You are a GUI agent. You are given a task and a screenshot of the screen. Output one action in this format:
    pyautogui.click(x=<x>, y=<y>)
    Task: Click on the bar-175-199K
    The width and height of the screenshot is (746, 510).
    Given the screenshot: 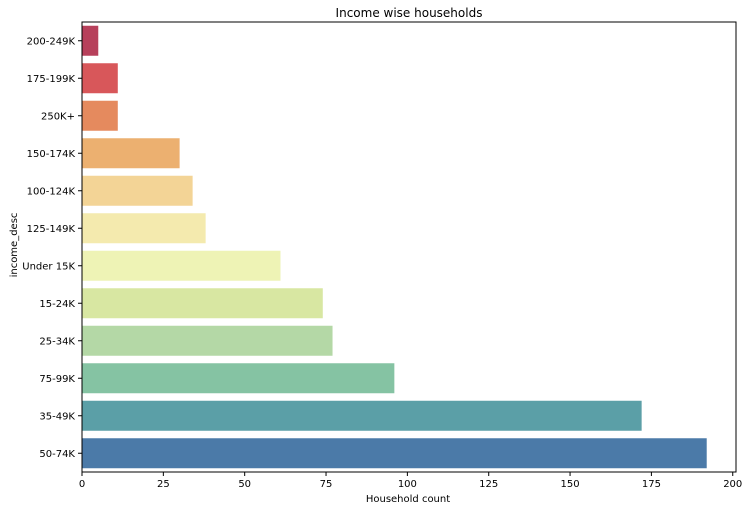 What is the action you would take?
    pyautogui.click(x=100, y=78)
    